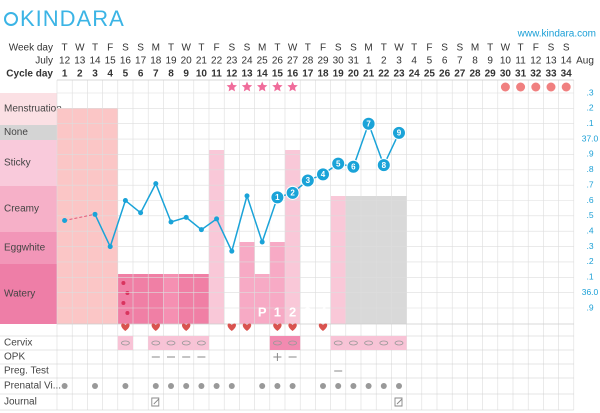 This screenshot has height=413, width=600. What do you see at coordinates (186, 48) in the screenshot?
I see `weekday: W` at bounding box center [186, 48].